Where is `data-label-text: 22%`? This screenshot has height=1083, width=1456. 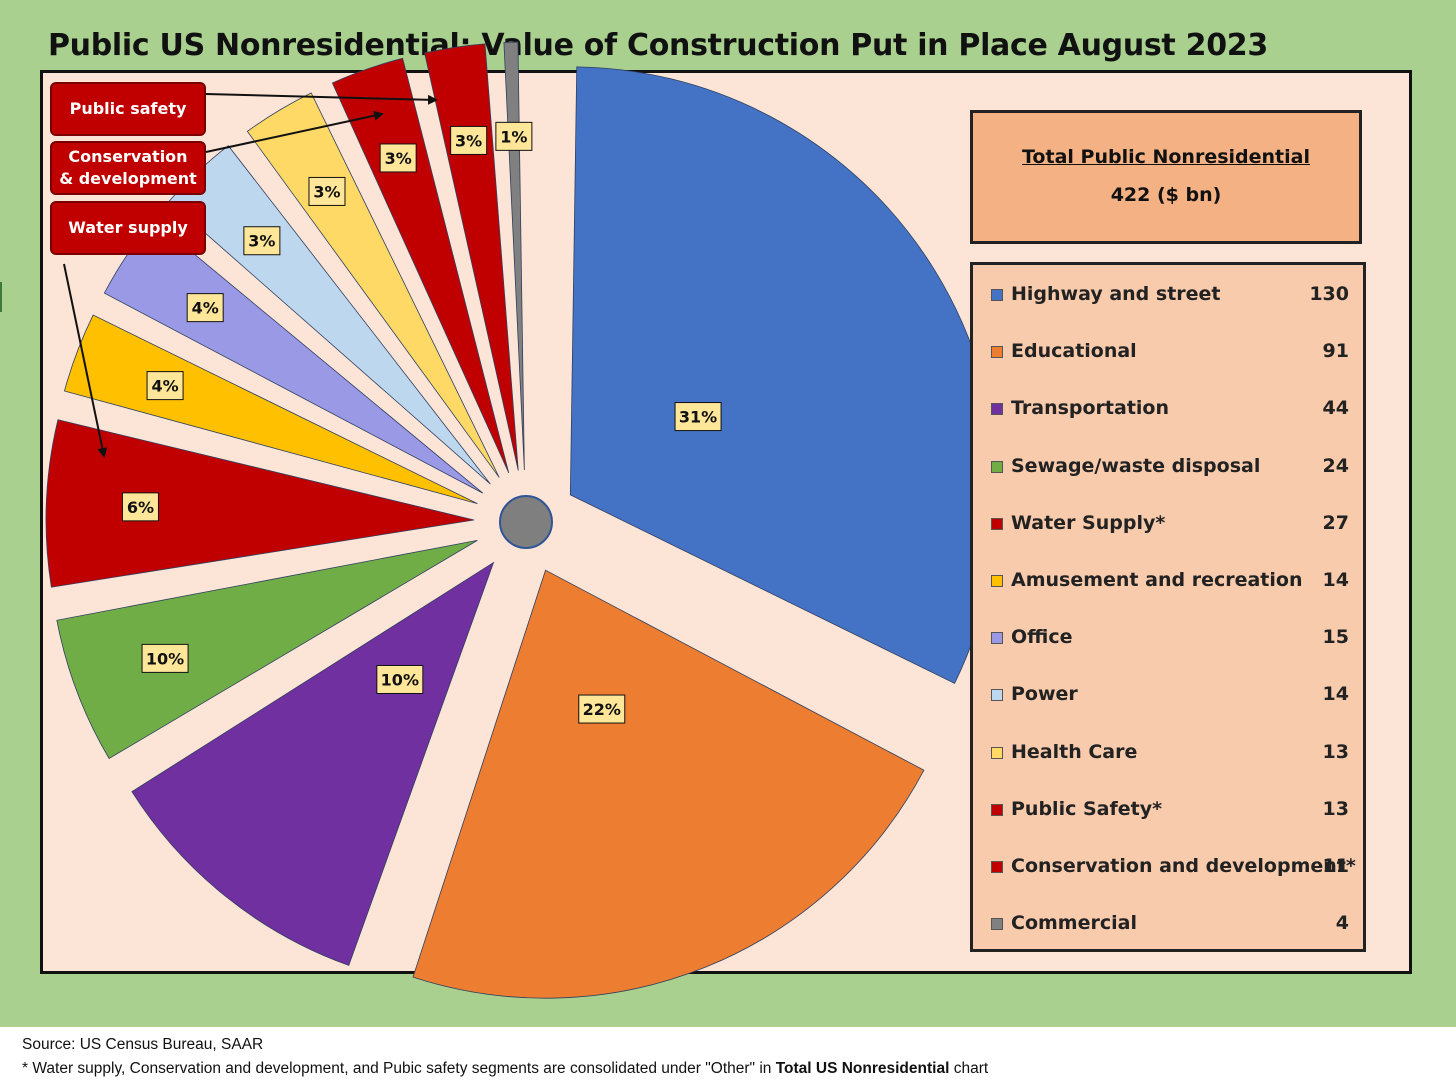
data-label-text: 22% is located at coordinates (602, 709).